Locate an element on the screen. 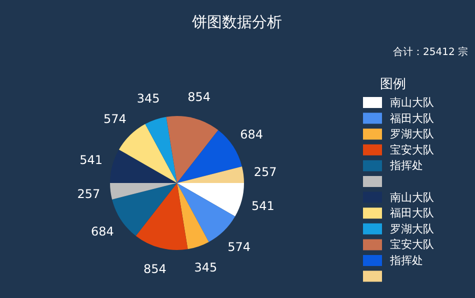 The image size is (475, 298). chart-subtitle: 合计：25412 宗 is located at coordinates (430, 52).